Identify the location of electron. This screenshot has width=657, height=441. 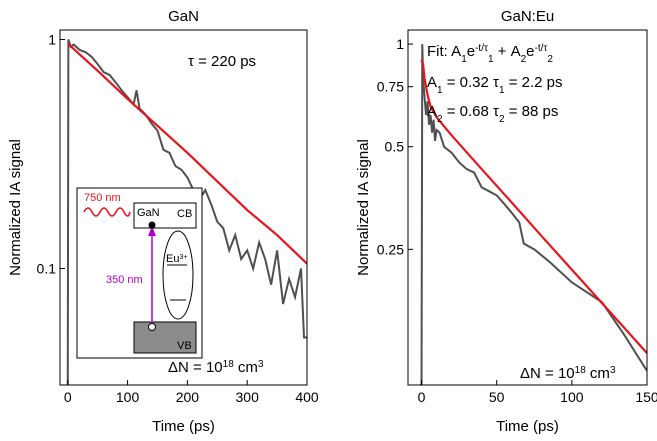
(152, 225).